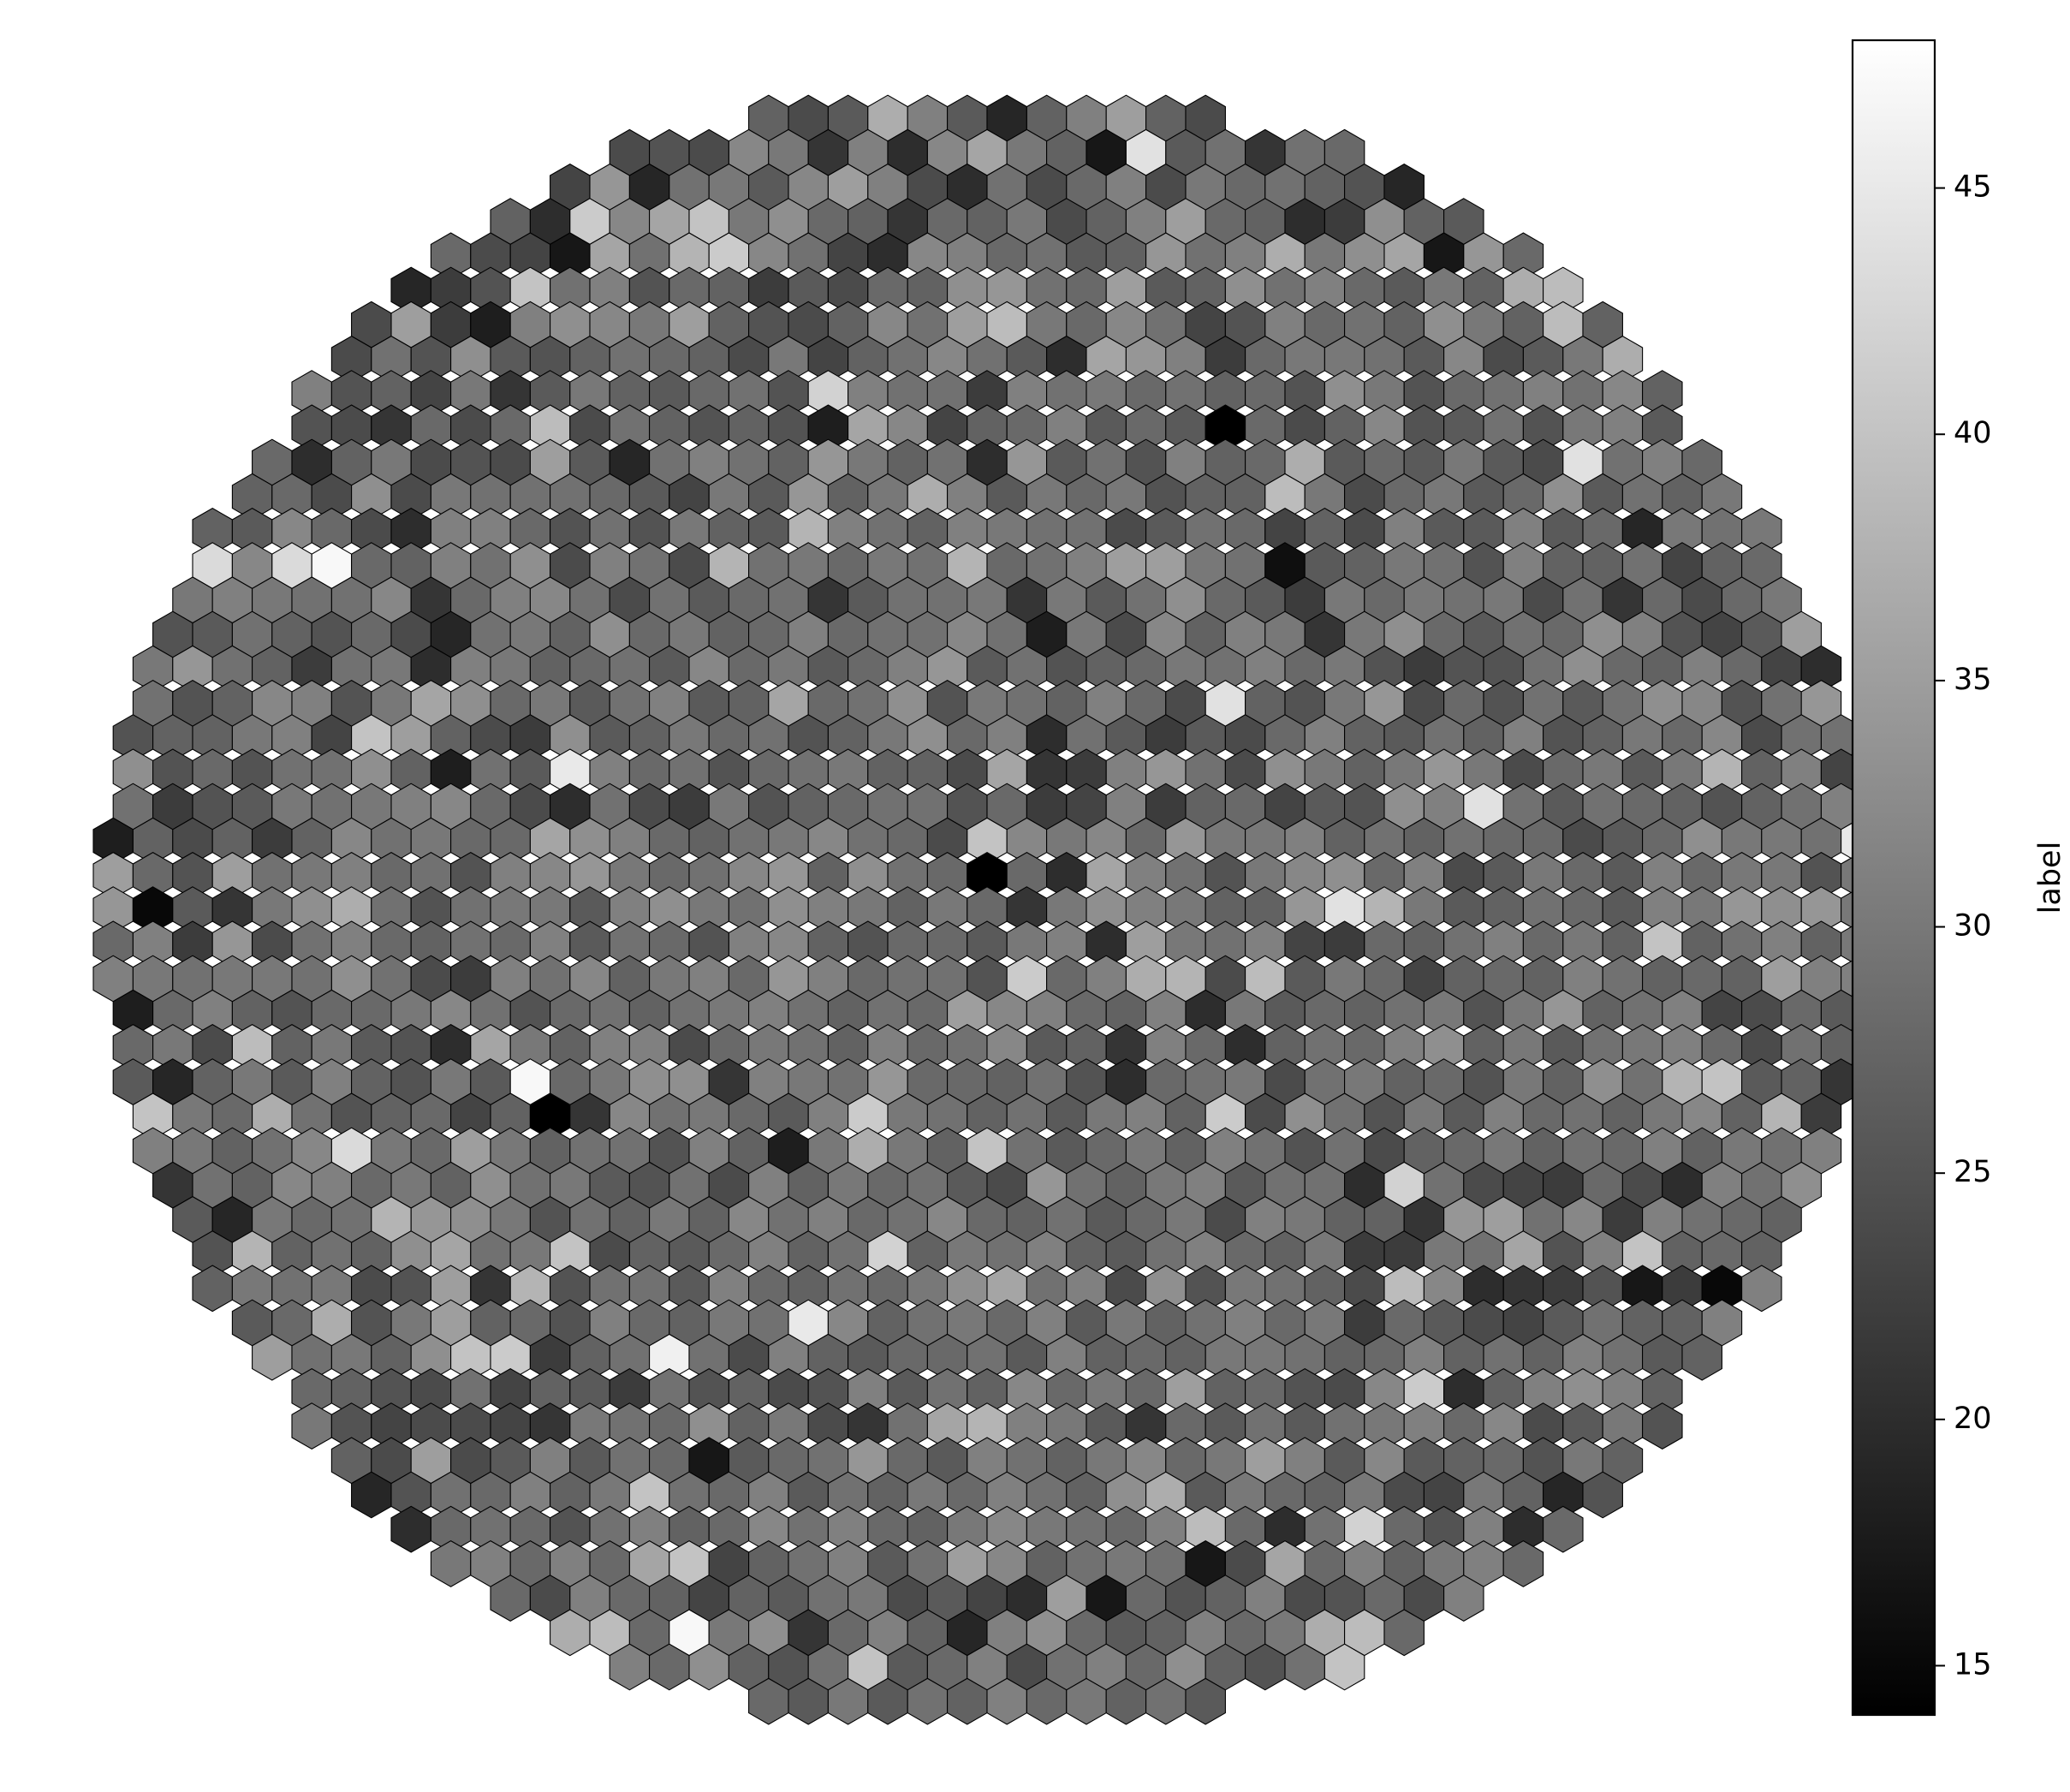 The width and height of the screenshot is (2070, 1792). What do you see at coordinates (1973, 1664) in the screenshot?
I see `colorbar-tick-label: 15` at bounding box center [1973, 1664].